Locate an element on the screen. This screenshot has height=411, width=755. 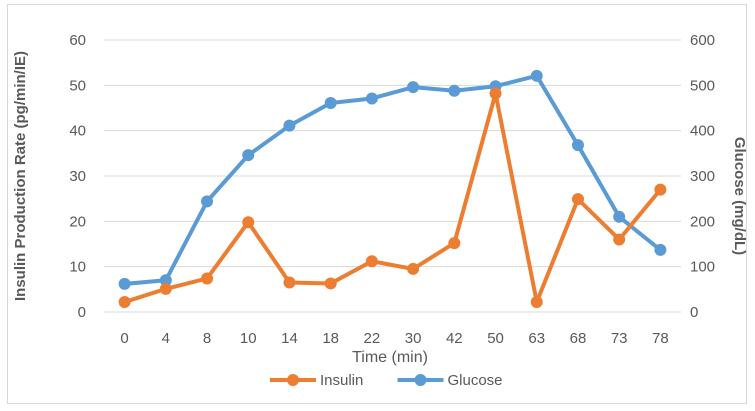
x-tick-label: 18 is located at coordinates (330, 338).